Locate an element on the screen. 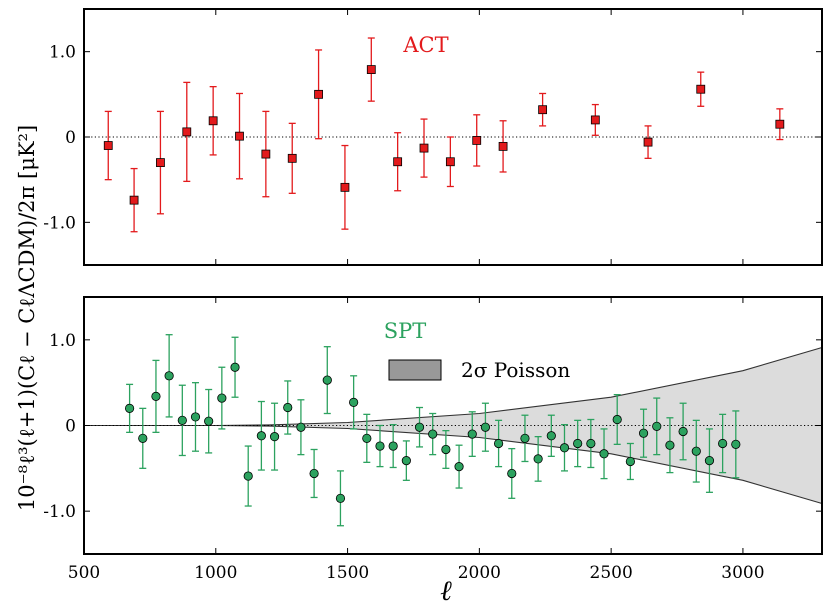 Image resolution: width=831 pixels, height=608 pixels. panel-spt-xtick-label-3: 2000 is located at coordinates (479, 573).